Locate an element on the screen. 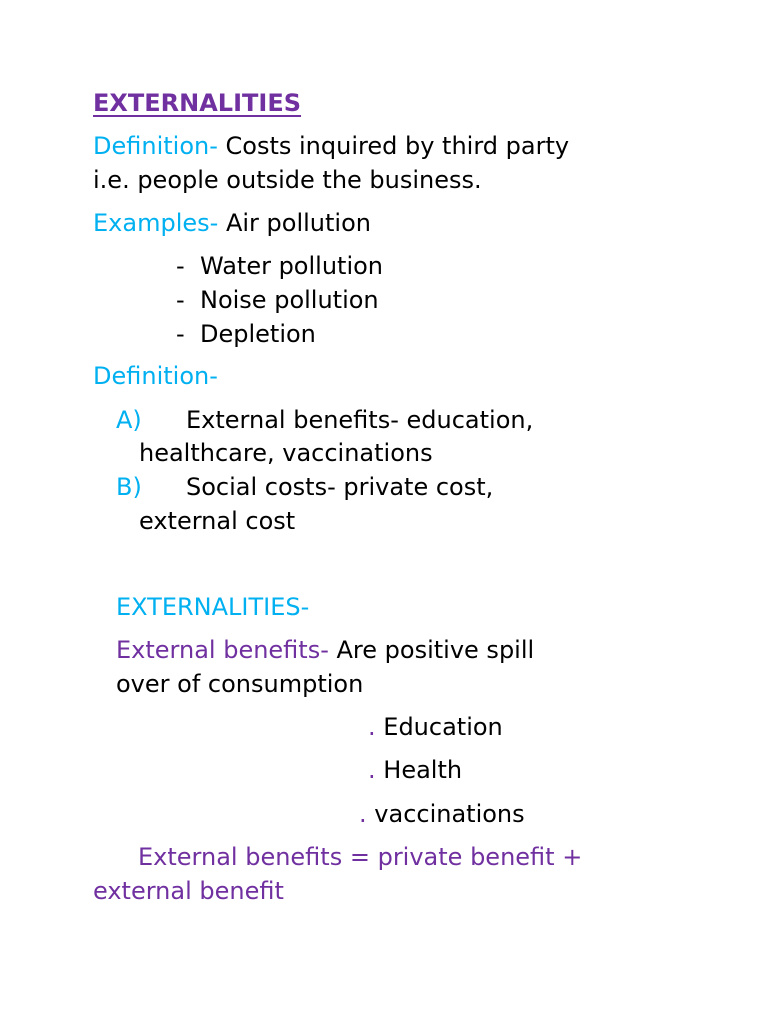  list-marker-a: A) is located at coordinates (129, 420).